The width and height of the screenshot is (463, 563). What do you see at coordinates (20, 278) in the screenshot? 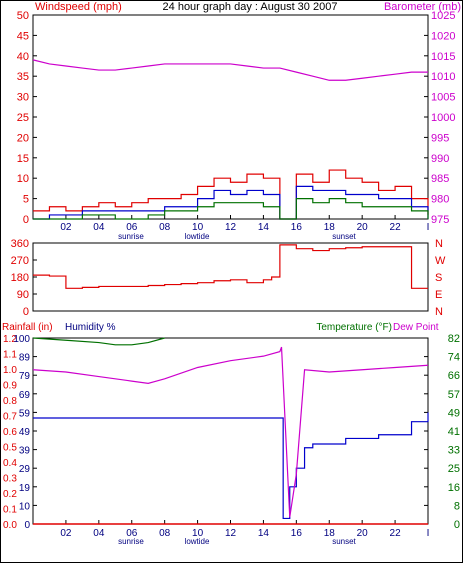
I see `direction-degree-tick: 180` at bounding box center [20, 278].